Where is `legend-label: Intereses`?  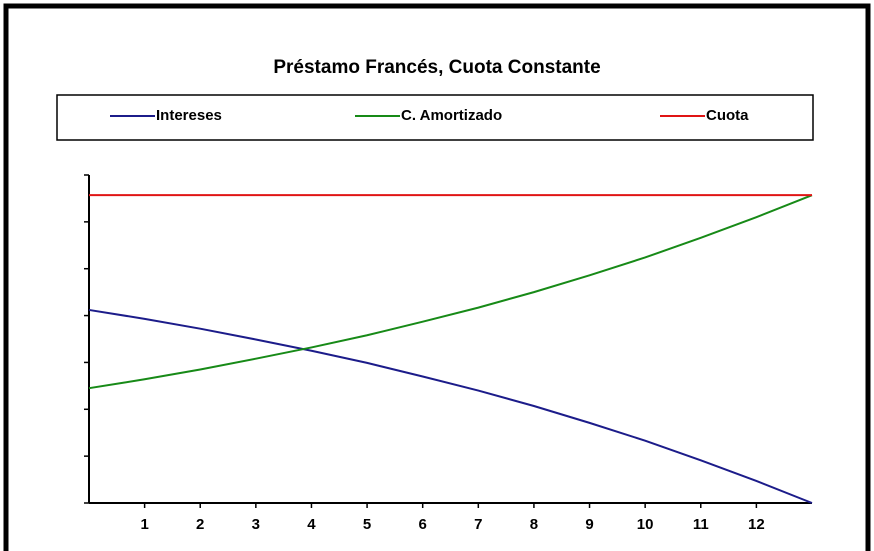
legend-label: Intereses is located at coordinates (189, 115).